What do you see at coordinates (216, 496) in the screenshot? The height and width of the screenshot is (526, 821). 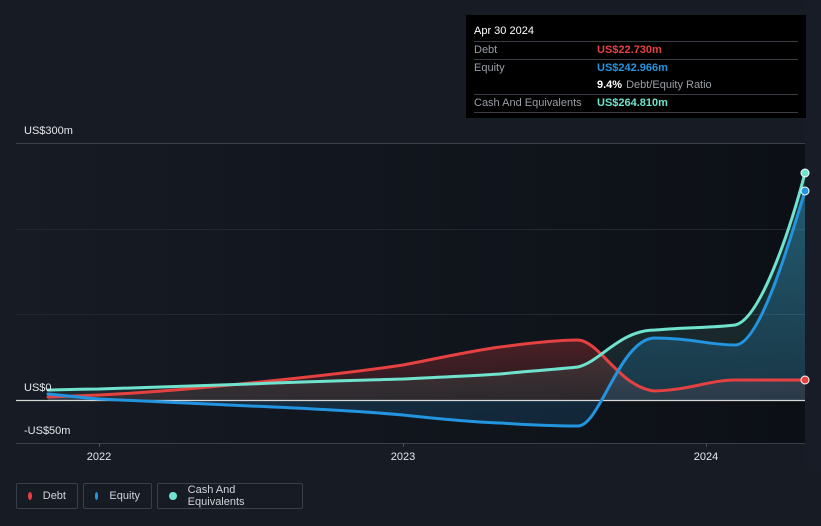 I see `legend-cash-label: Cash And Equivalents` at bounding box center [216, 496].